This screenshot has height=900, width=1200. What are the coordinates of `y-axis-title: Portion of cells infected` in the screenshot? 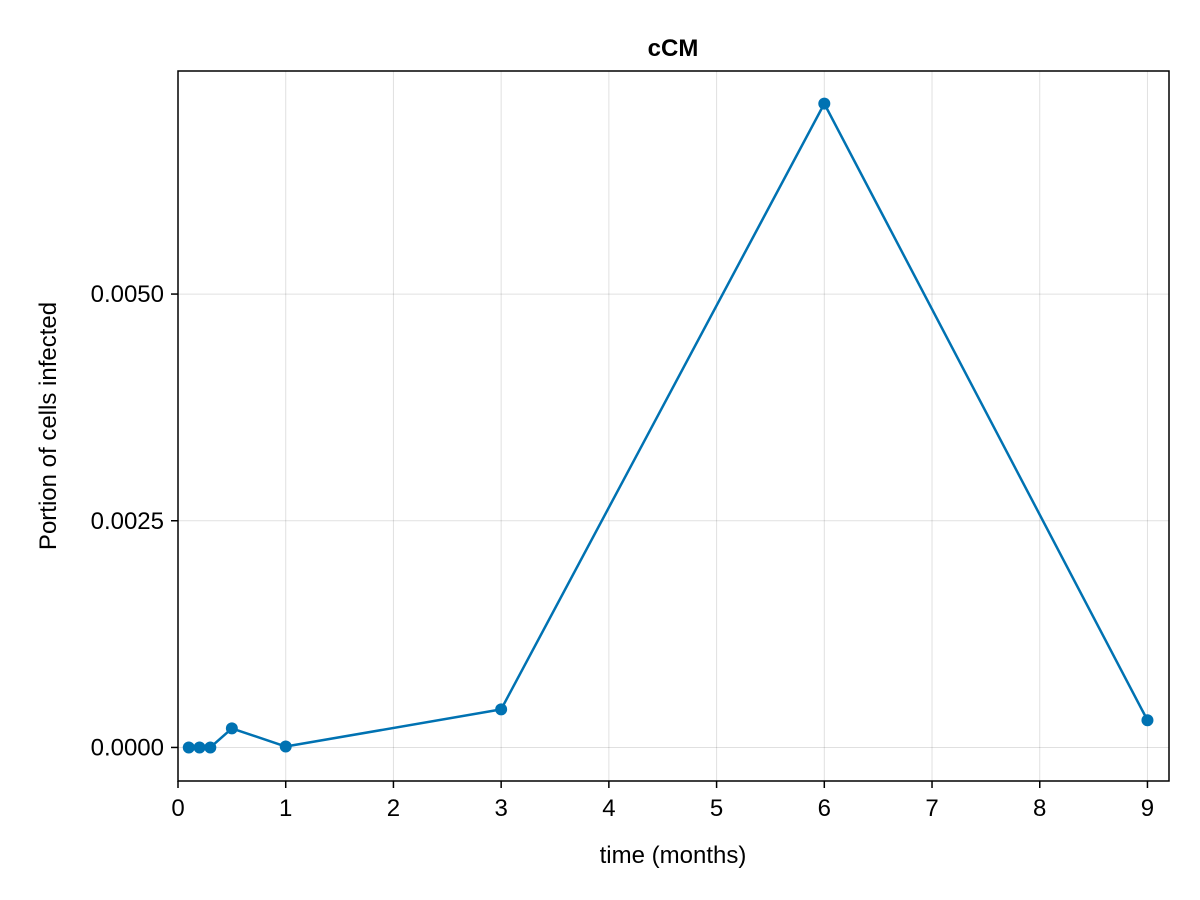 It's located at (48, 426).